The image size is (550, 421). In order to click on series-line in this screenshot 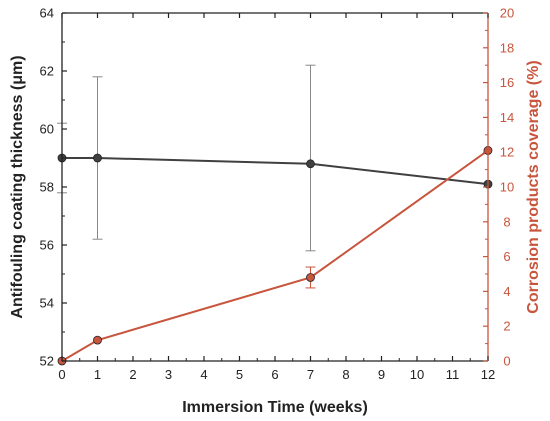, I will do `click(275, 171)`.